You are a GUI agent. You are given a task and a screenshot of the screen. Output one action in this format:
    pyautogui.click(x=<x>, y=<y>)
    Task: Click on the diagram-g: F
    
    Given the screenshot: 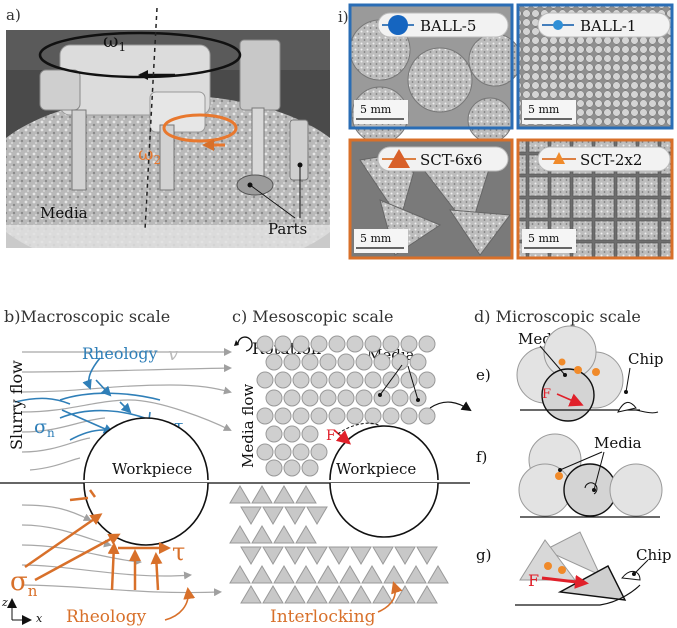 What is the action you would take?
    pyautogui.click(x=582, y=568)
    